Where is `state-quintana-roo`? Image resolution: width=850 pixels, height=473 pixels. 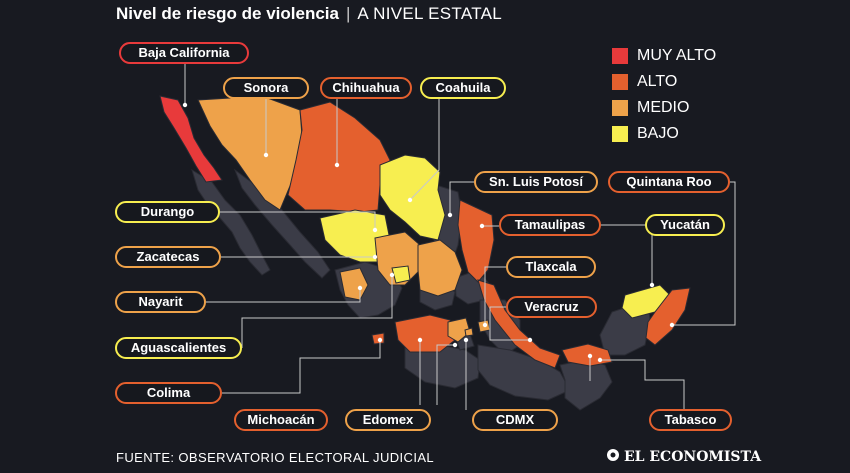
state-quintana-roo is located at coordinates (668, 316).